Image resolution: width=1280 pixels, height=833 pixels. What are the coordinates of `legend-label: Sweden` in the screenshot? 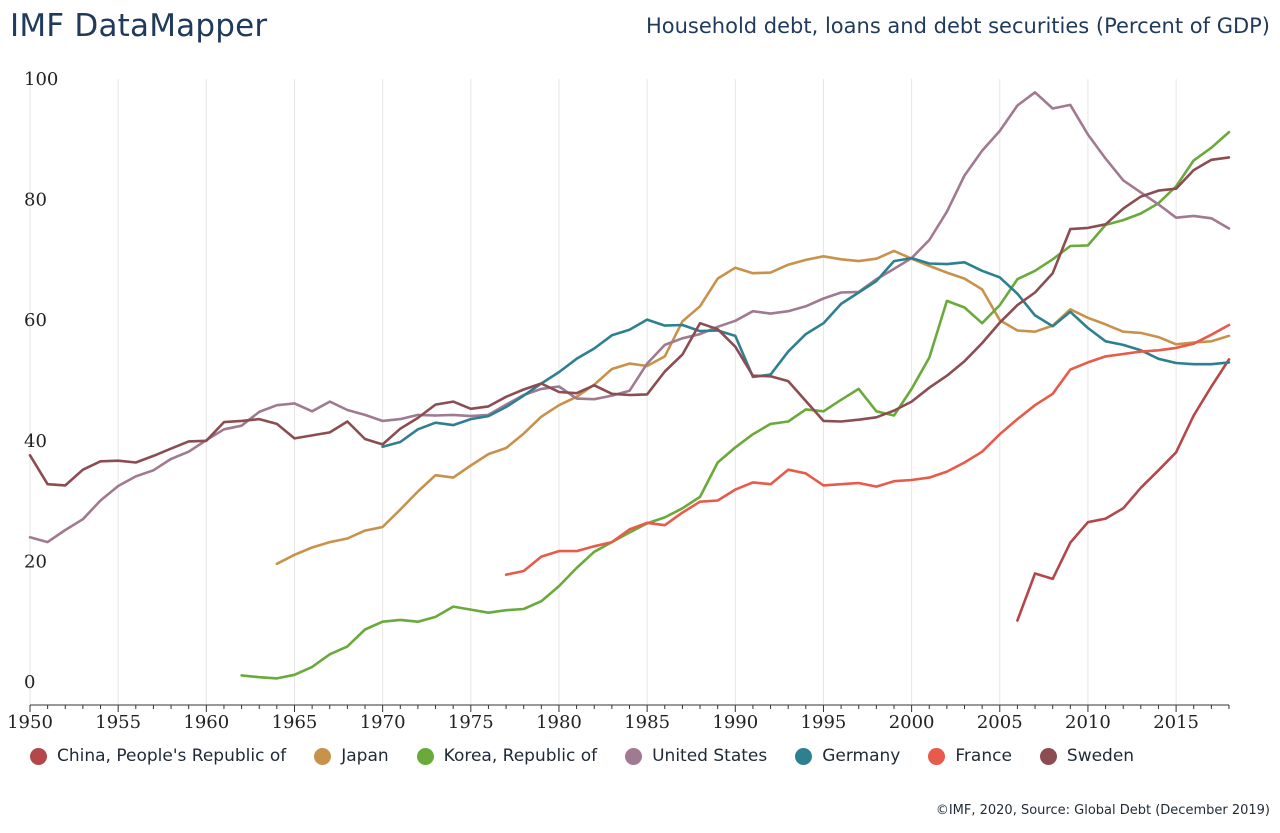 It's located at (1100, 756).